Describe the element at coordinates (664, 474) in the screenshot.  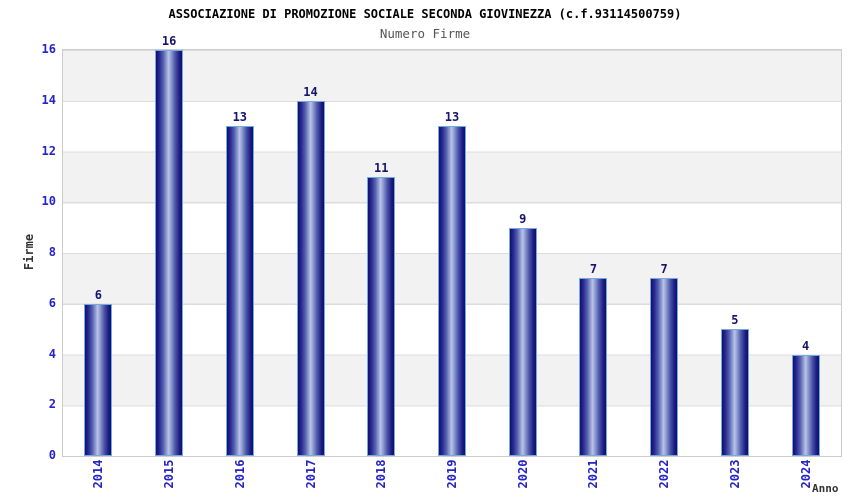
I see `x-tick-label-2022: 2022` at that location.